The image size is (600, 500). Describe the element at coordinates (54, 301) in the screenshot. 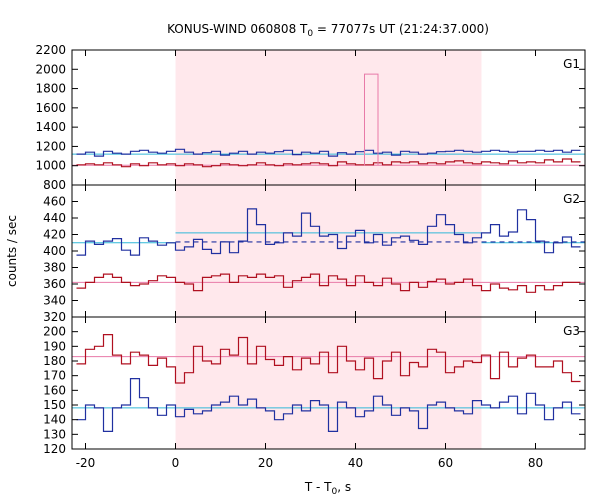

I see `y-tick-label: 340` at that location.